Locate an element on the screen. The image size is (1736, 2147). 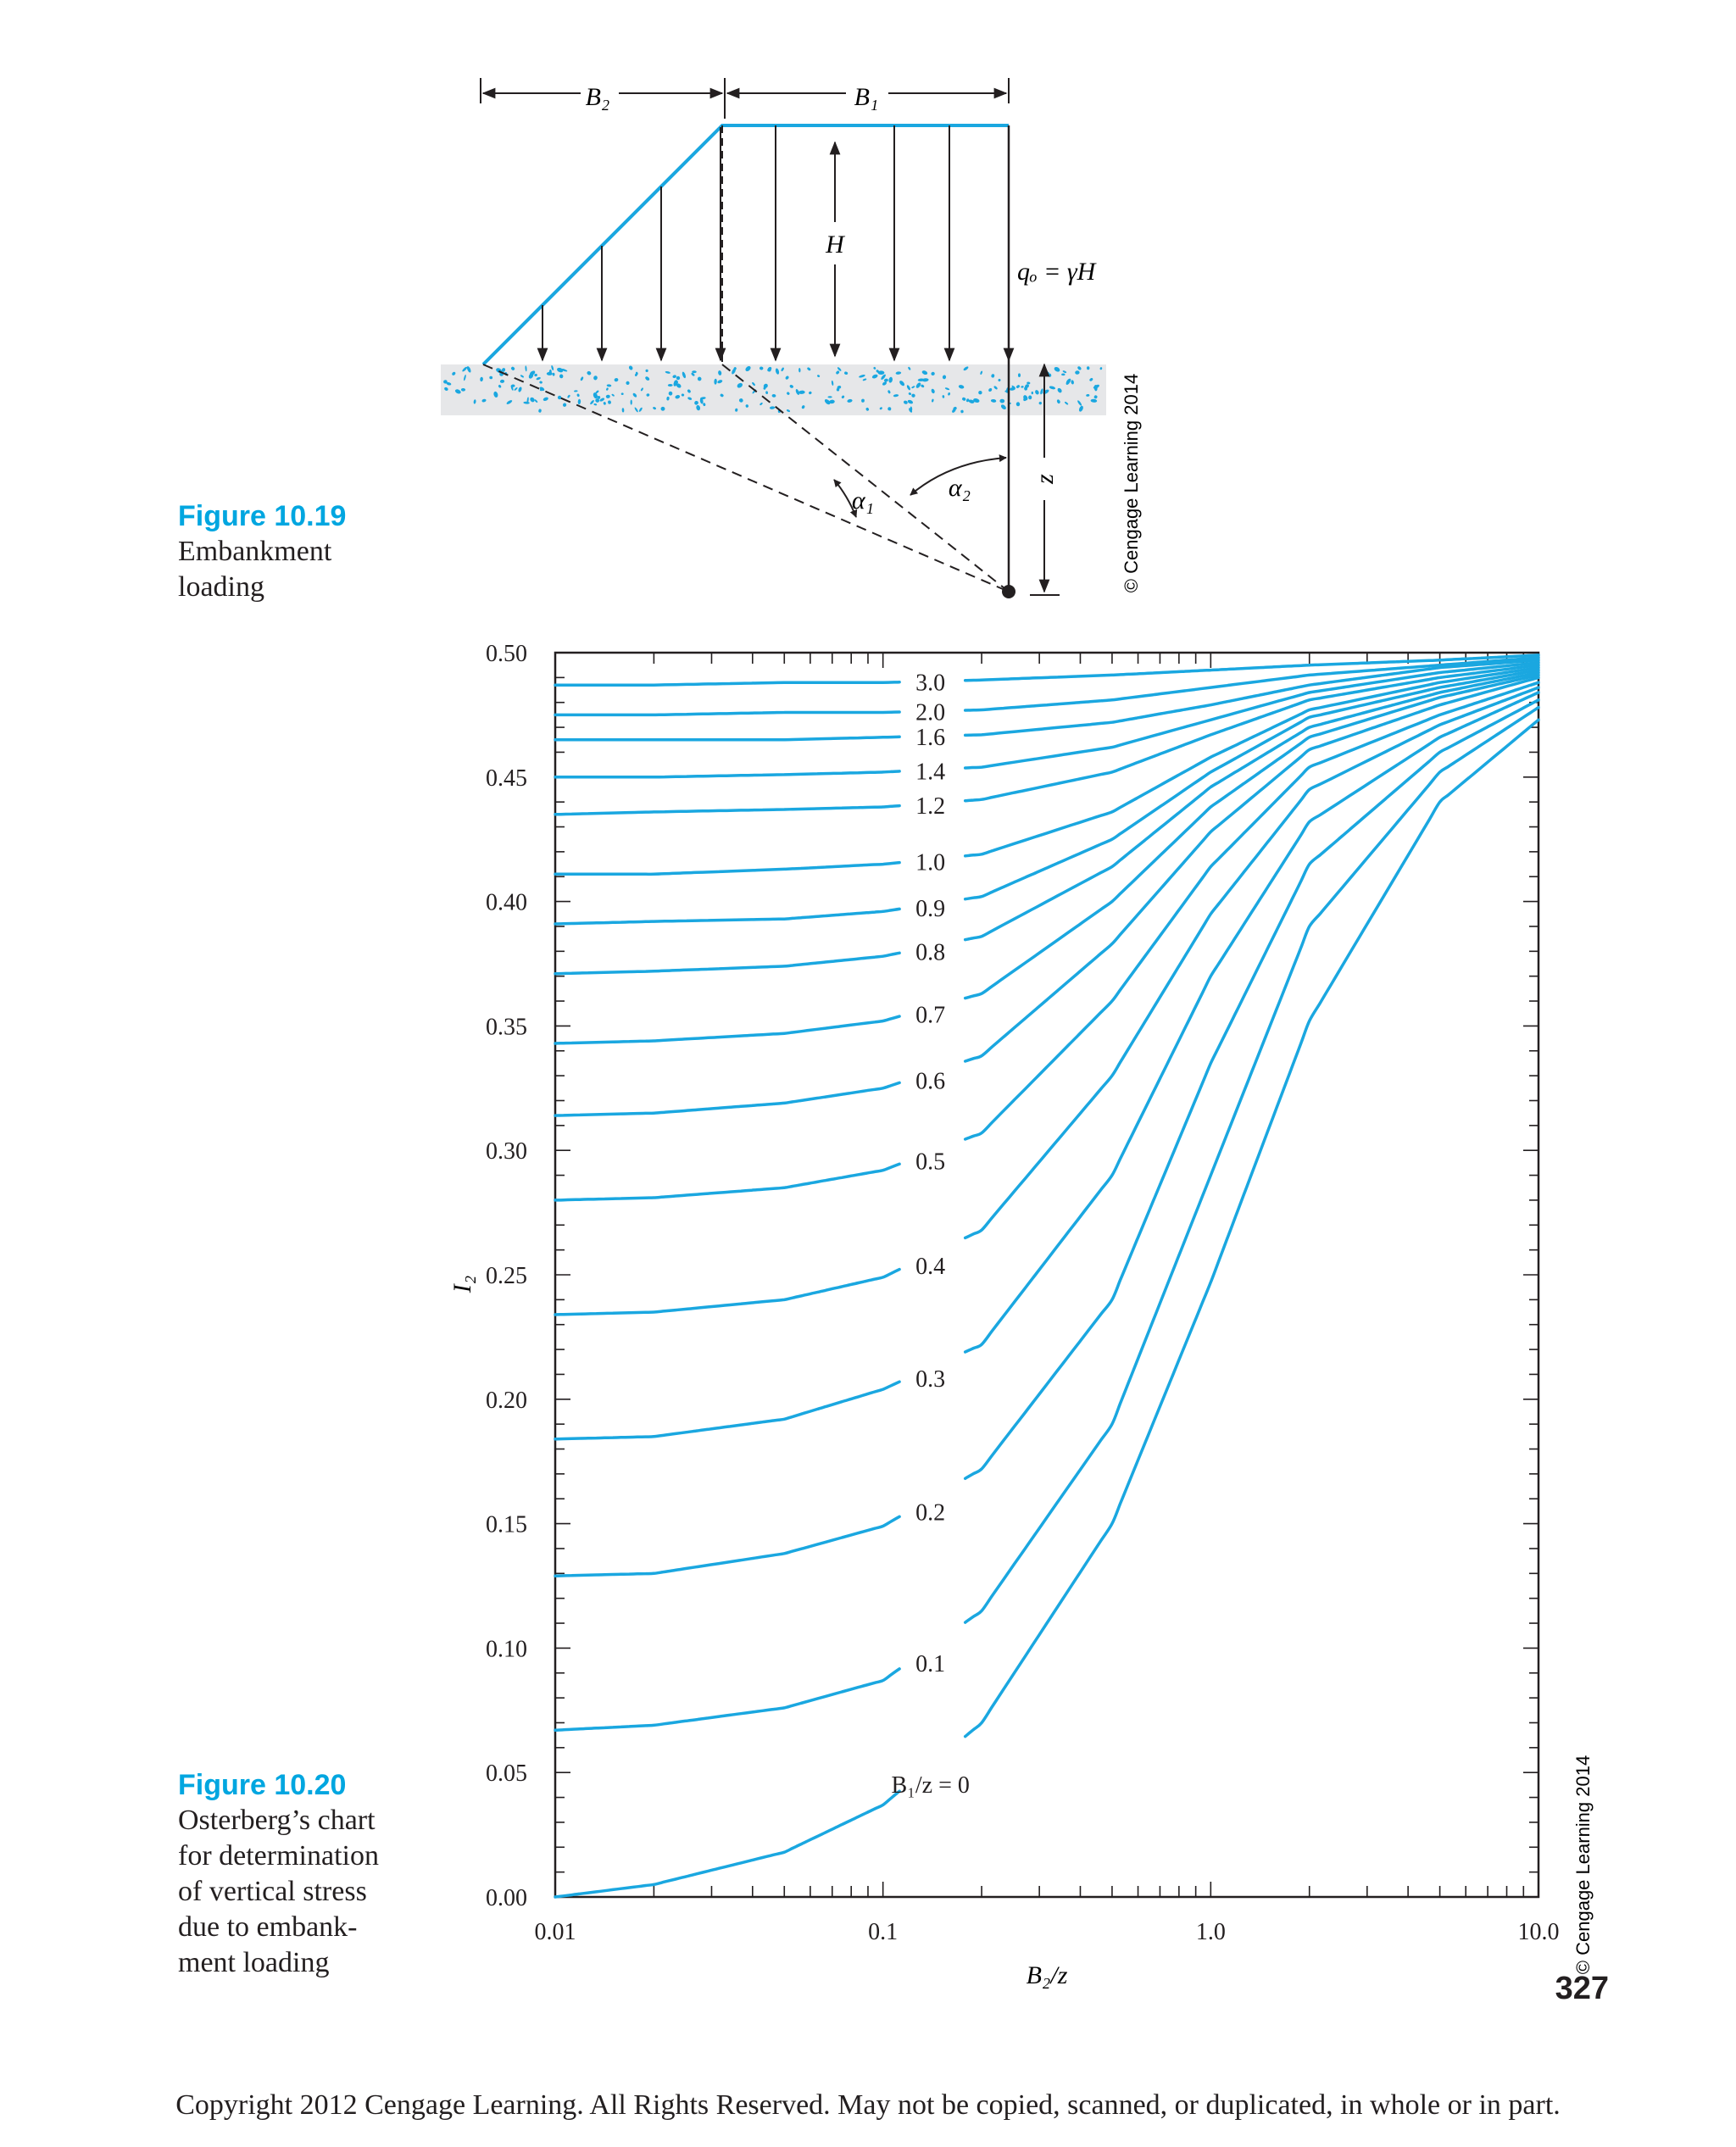
curve-1.6 is located at coordinates (1251, 698).